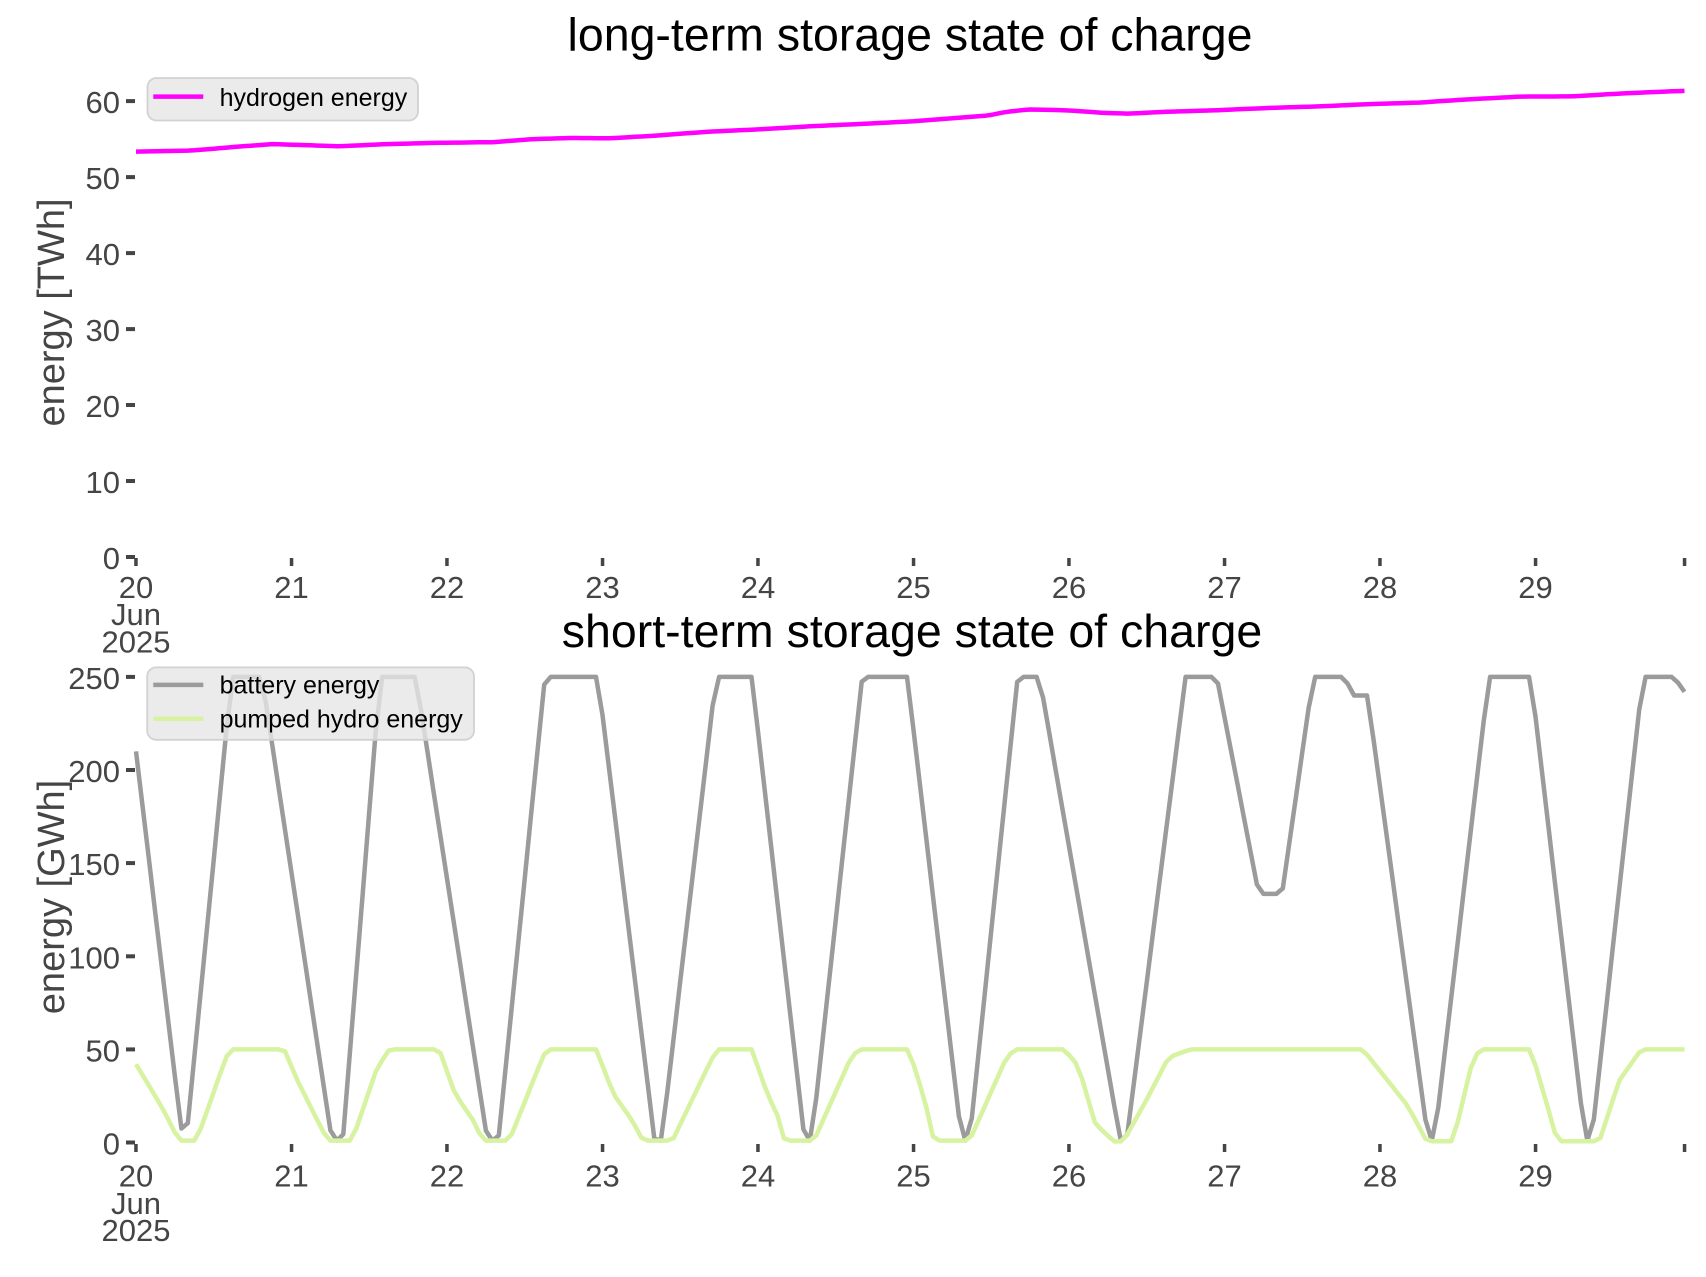 The width and height of the screenshot is (1706, 1277). What do you see at coordinates (52, 897) in the screenshot?
I see `svg-text: energy [GWh]` at bounding box center [52, 897].